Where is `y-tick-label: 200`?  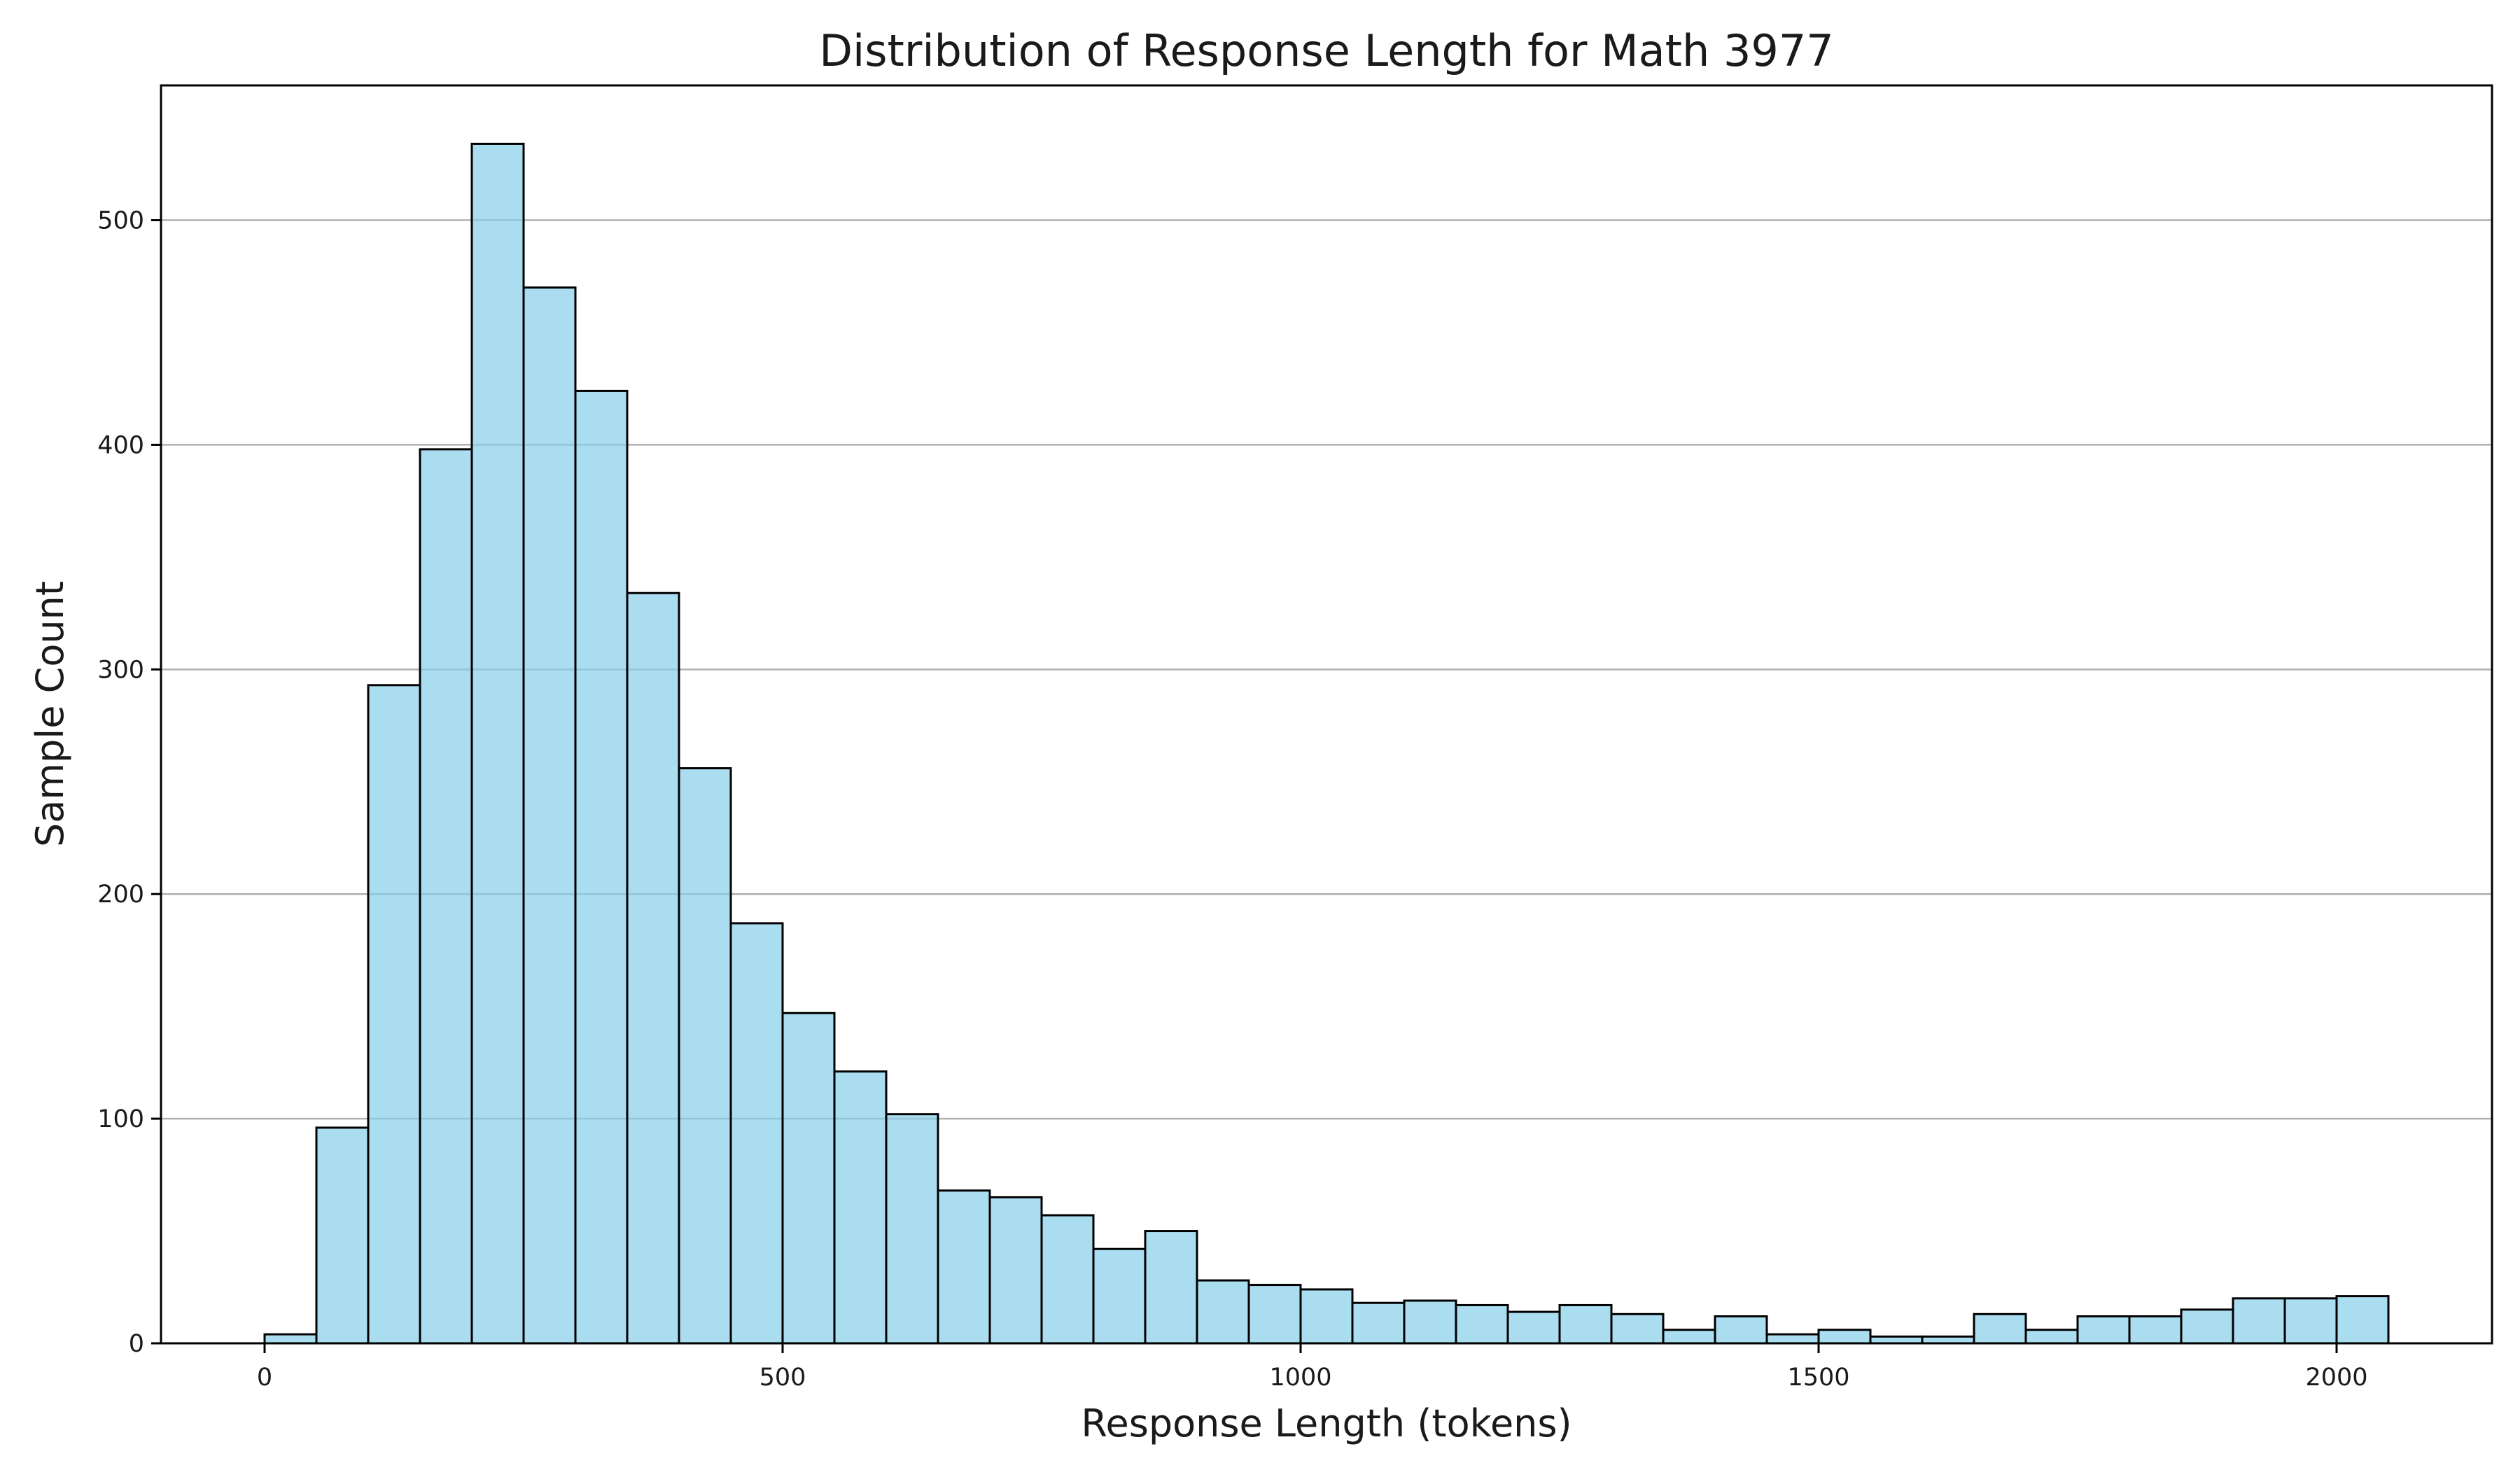
y-tick-label: 200 is located at coordinates (120, 895).